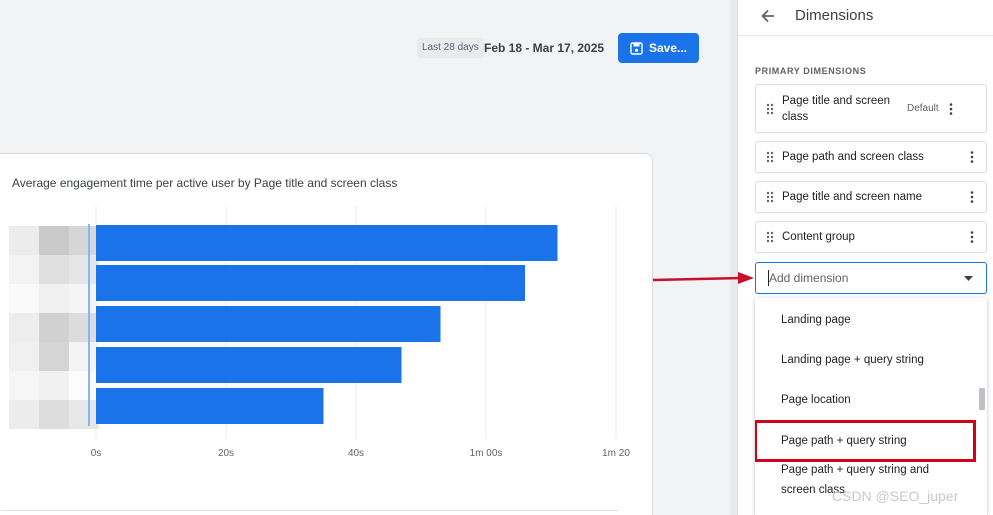 This screenshot has height=515, width=993. Describe the element at coordinates (818, 237) in the screenshot. I see `dimension-label: Content group` at that location.